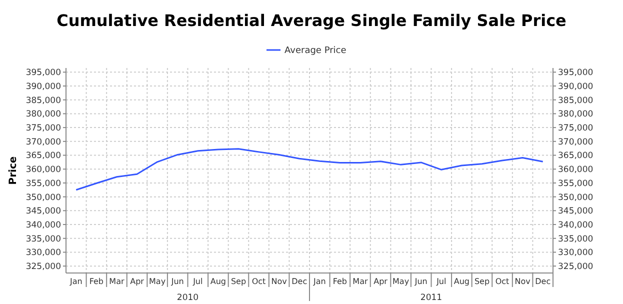 The width and height of the screenshot is (623, 304). Describe the element at coordinates (13, 170) in the screenshot. I see `y-axis-title: Price` at that location.